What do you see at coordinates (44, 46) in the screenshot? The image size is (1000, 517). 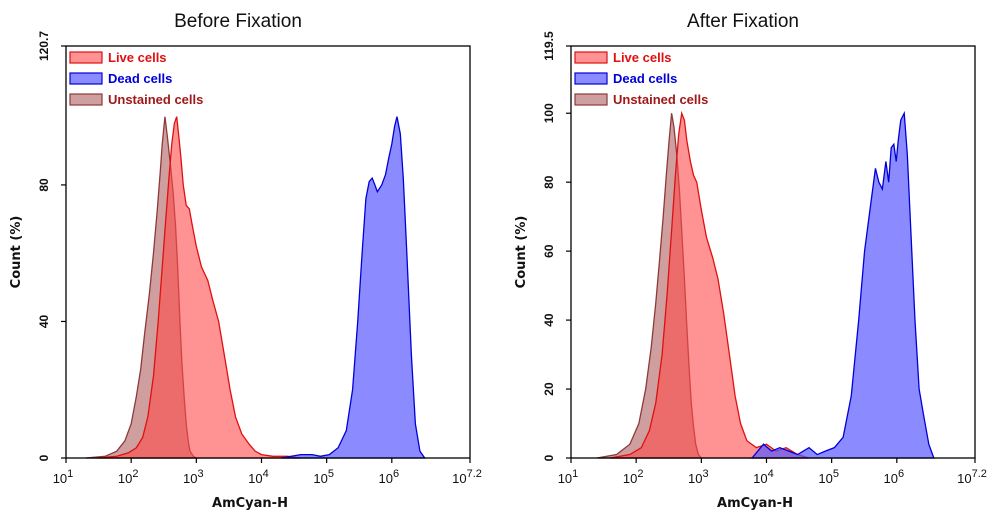 I see `y-tick-label: 120.7` at bounding box center [44, 46].